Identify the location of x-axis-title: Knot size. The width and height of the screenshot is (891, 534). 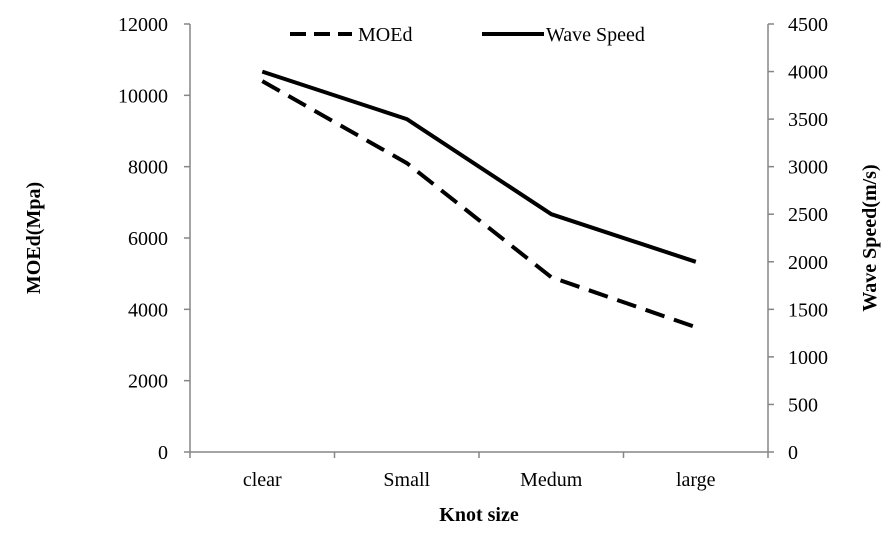
(479, 515).